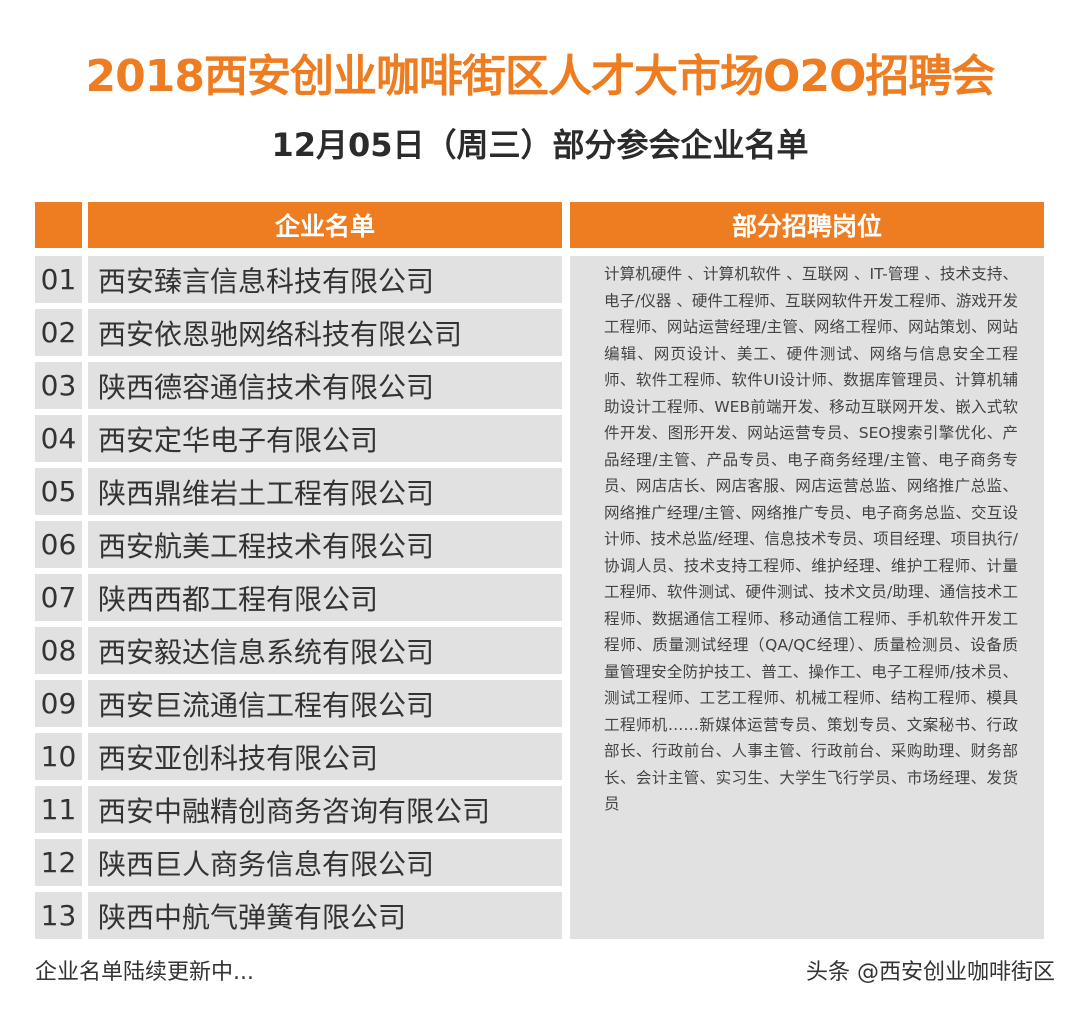 The height and width of the screenshot is (1013, 1080). What do you see at coordinates (325, 862) in the screenshot?
I see `company-name: 陕西巨人商务信息有限公司` at bounding box center [325, 862].